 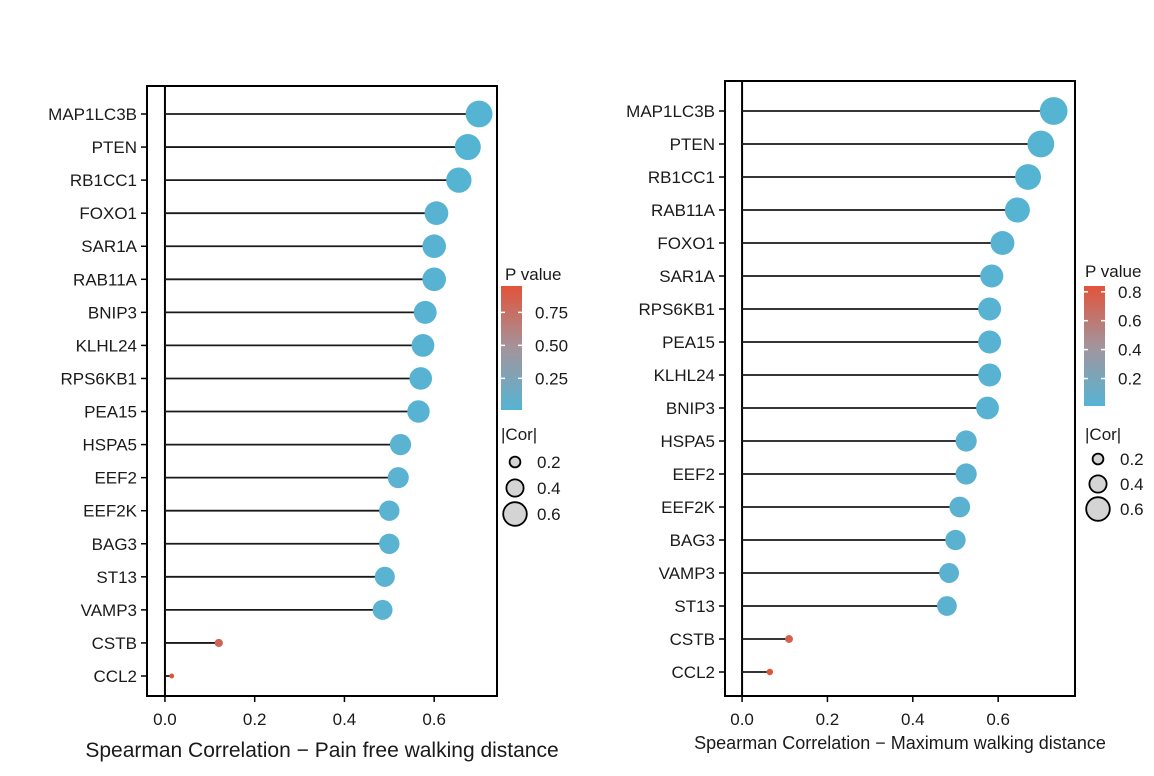 What do you see at coordinates (551, 312) in the screenshot?
I see `color-legend-label: 0.75` at bounding box center [551, 312].